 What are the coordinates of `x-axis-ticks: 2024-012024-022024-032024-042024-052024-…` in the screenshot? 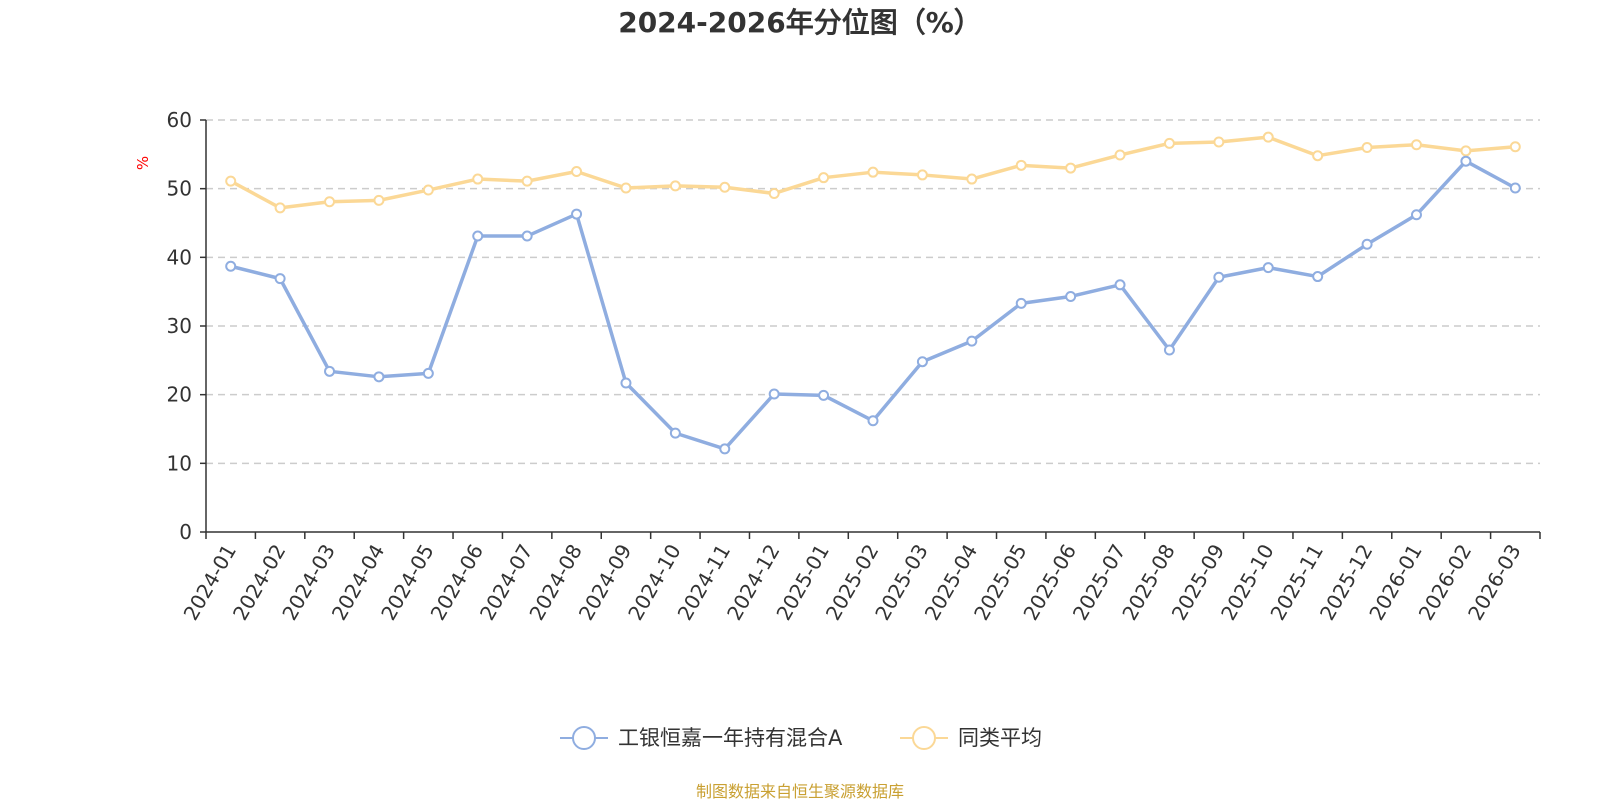 It's located at (860, 578).